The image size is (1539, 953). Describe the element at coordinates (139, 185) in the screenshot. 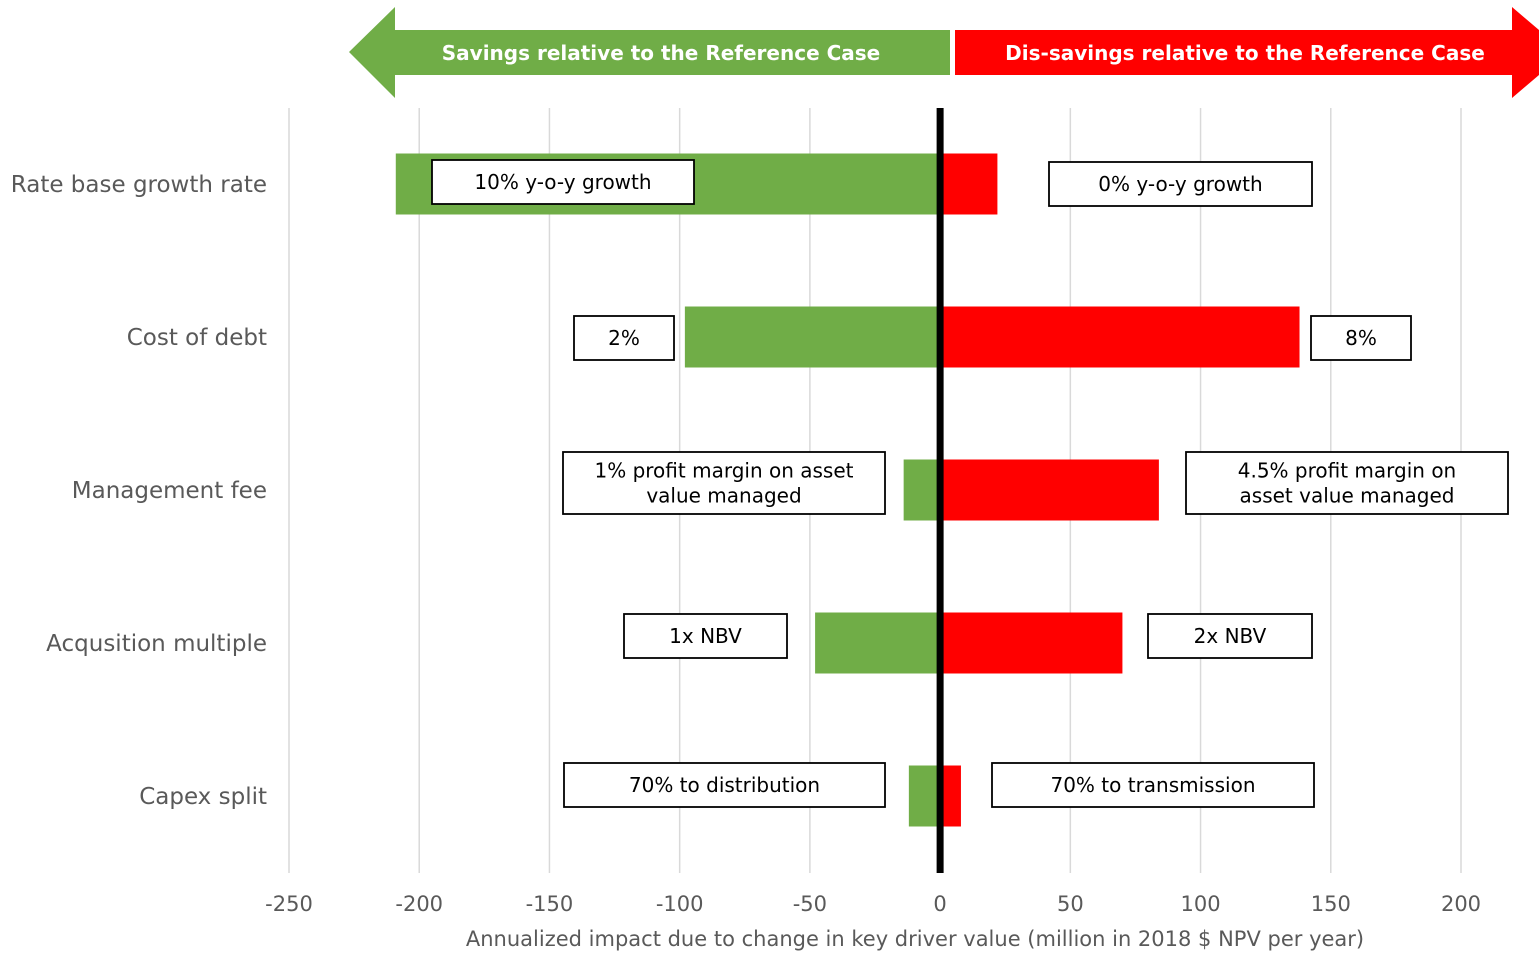

I see `category-label: Rate base growth rate` at that location.